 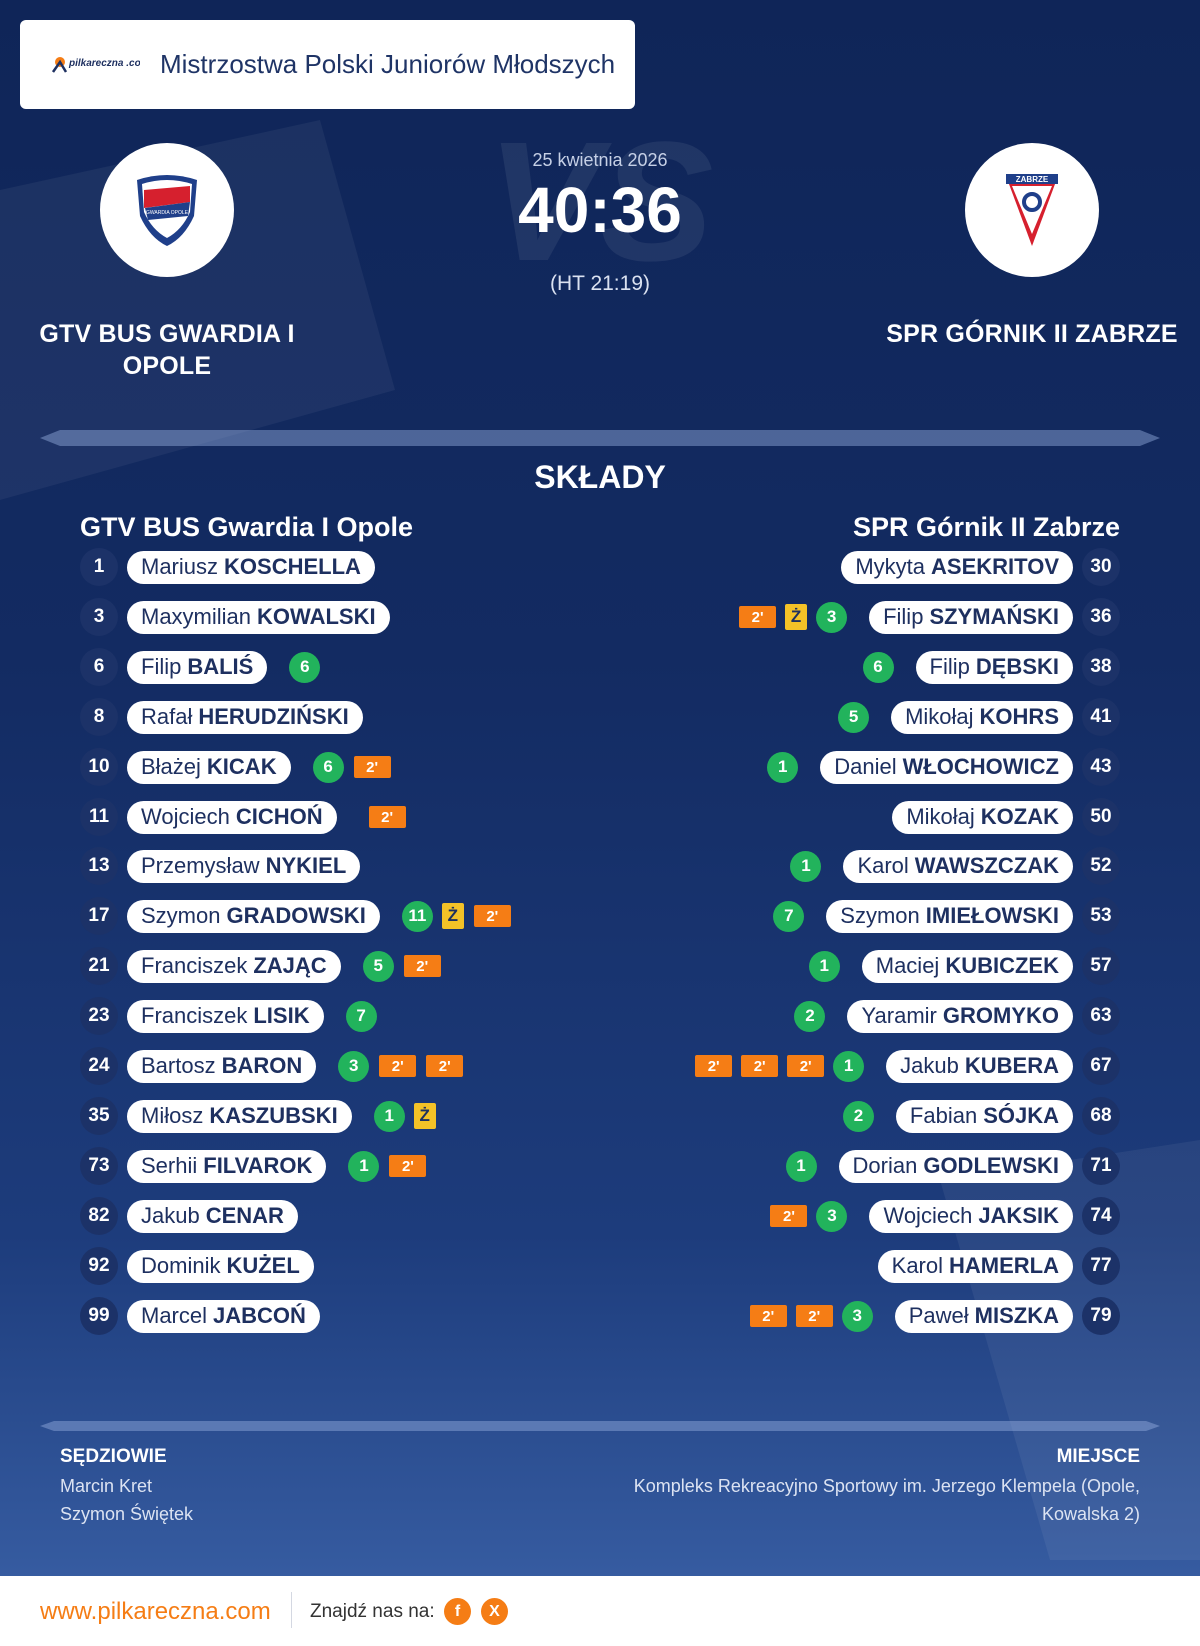 What do you see at coordinates (104, 63) in the screenshot?
I see `logo-text: pilkareczna .com` at bounding box center [104, 63].